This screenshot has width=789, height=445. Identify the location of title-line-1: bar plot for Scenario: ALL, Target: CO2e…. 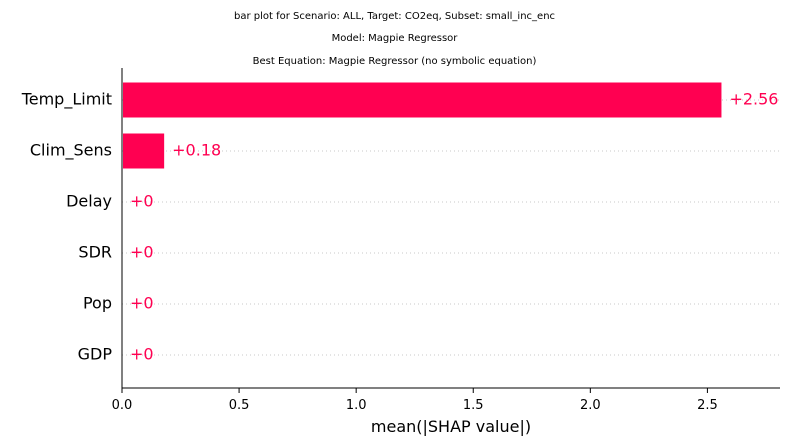
(394, 16).